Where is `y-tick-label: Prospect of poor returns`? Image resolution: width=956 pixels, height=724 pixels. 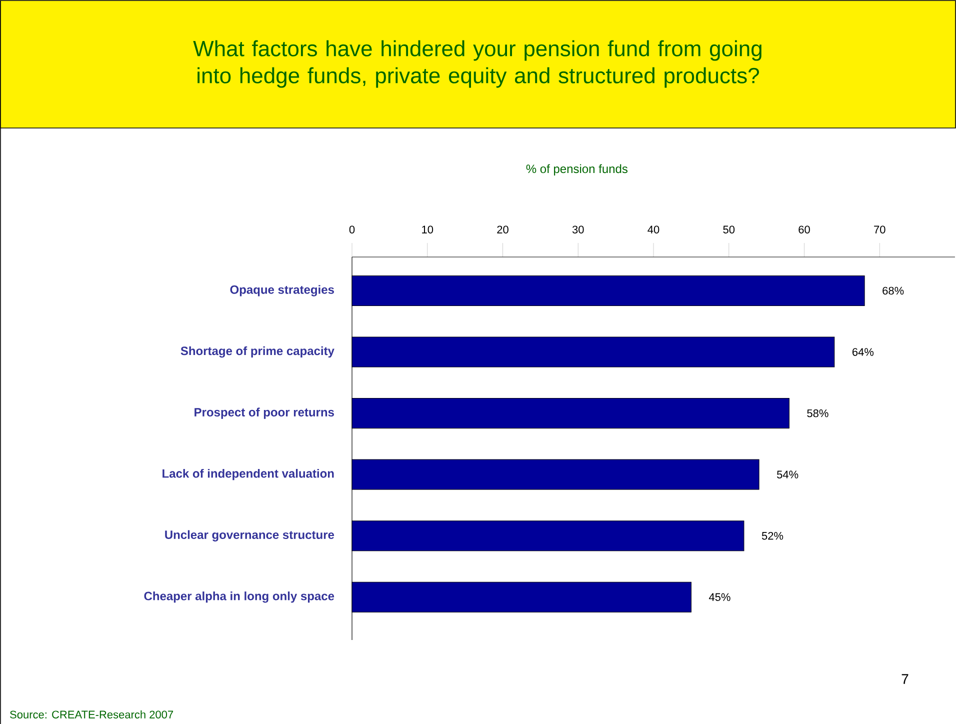 y-tick-label: Prospect of poor returns is located at coordinates (264, 413).